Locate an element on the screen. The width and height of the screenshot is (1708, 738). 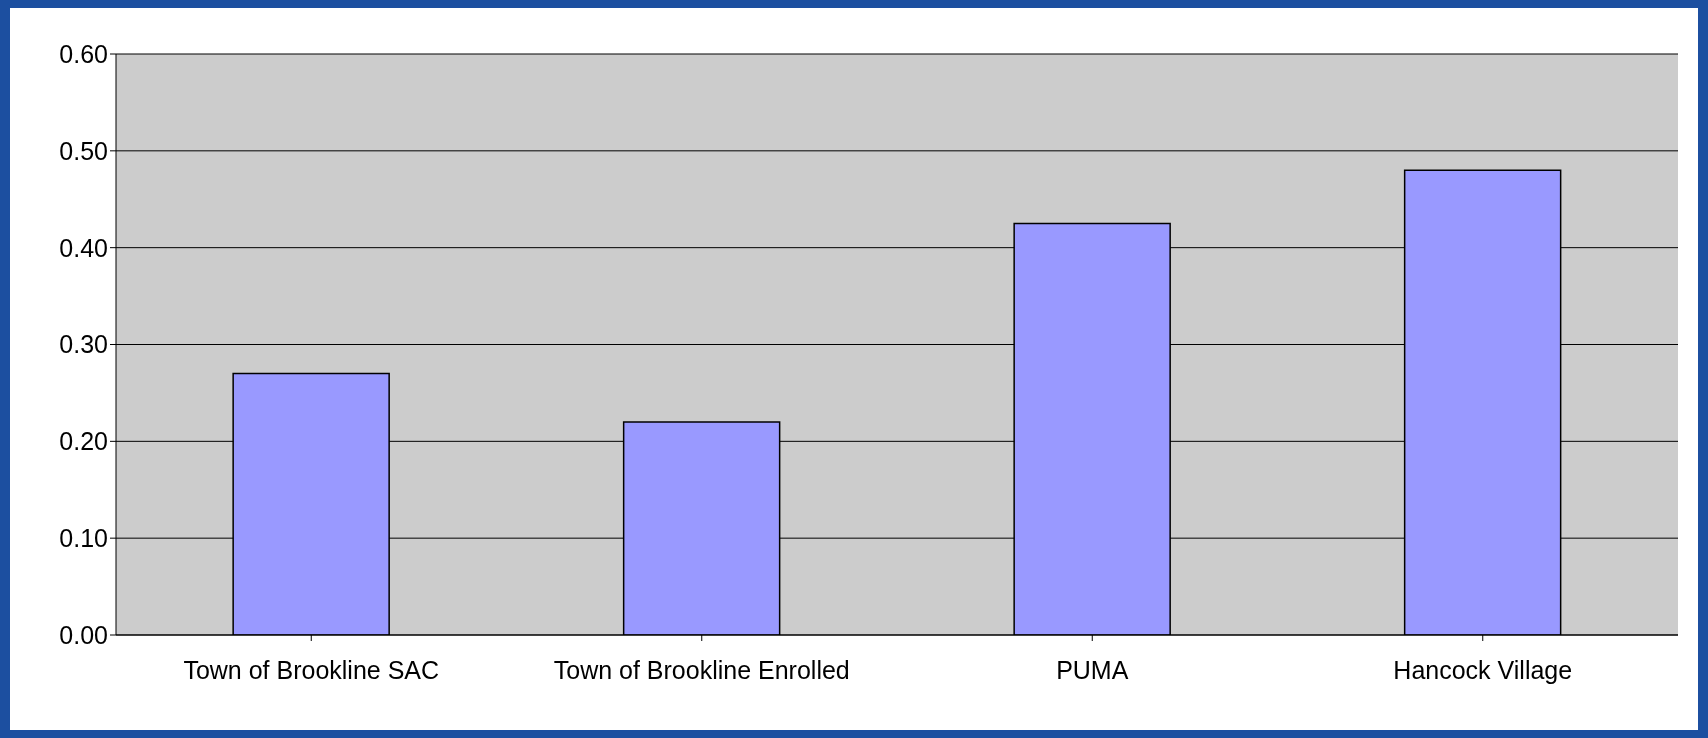
x-tick-label: Town of Brookline SAC is located at coordinates (311, 669).